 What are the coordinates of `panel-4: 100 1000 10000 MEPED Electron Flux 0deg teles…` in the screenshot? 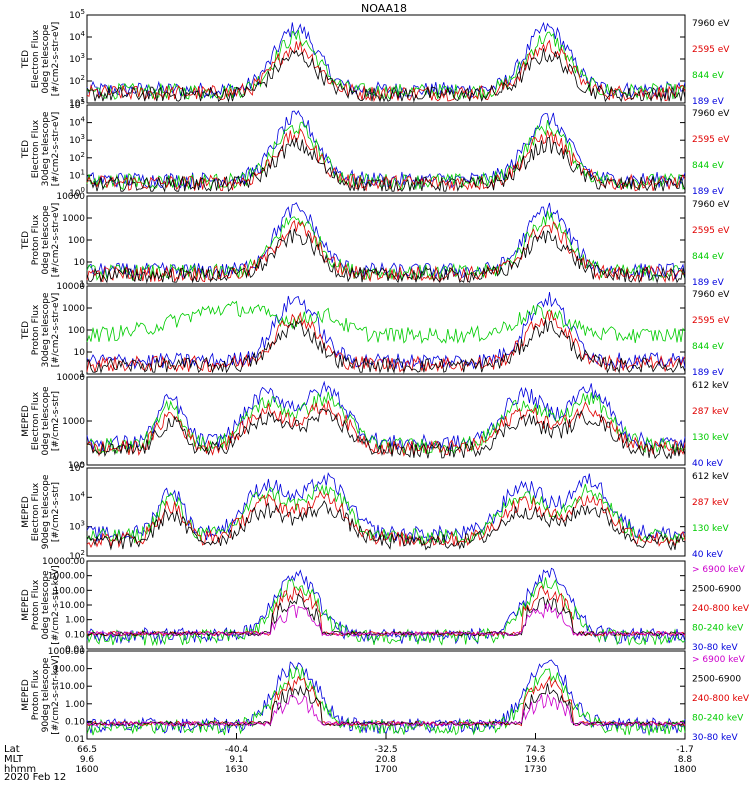 It's located at (375, 422).